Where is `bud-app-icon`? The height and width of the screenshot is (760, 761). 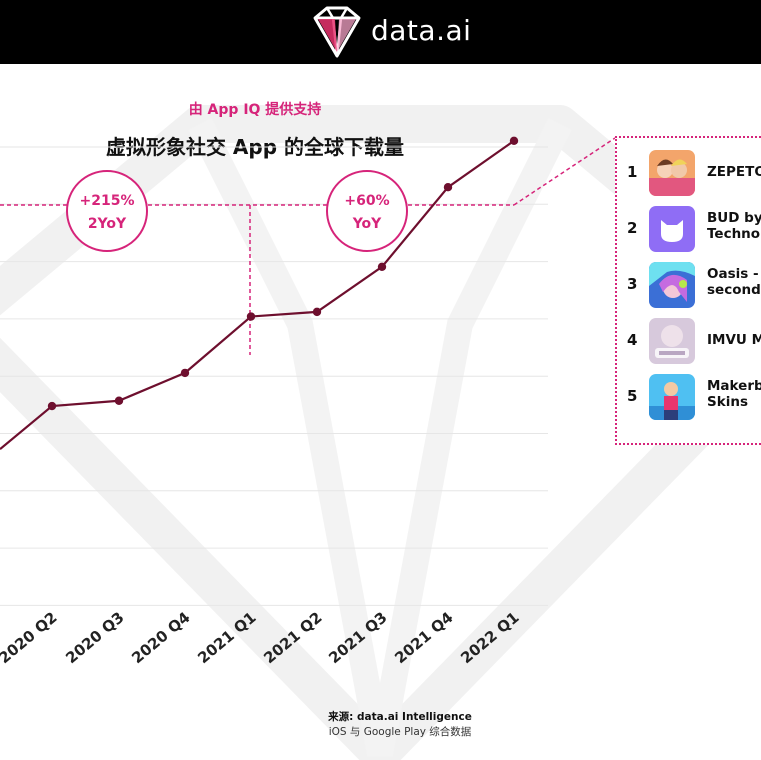
bud-app-icon is located at coordinates (672, 229).